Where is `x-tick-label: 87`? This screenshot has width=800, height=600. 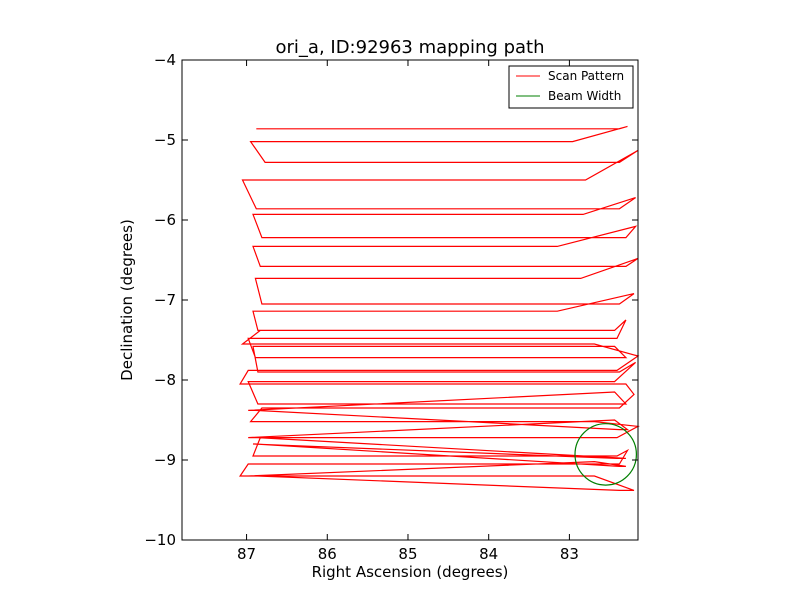
x-tick-label: 87 is located at coordinates (246, 554).